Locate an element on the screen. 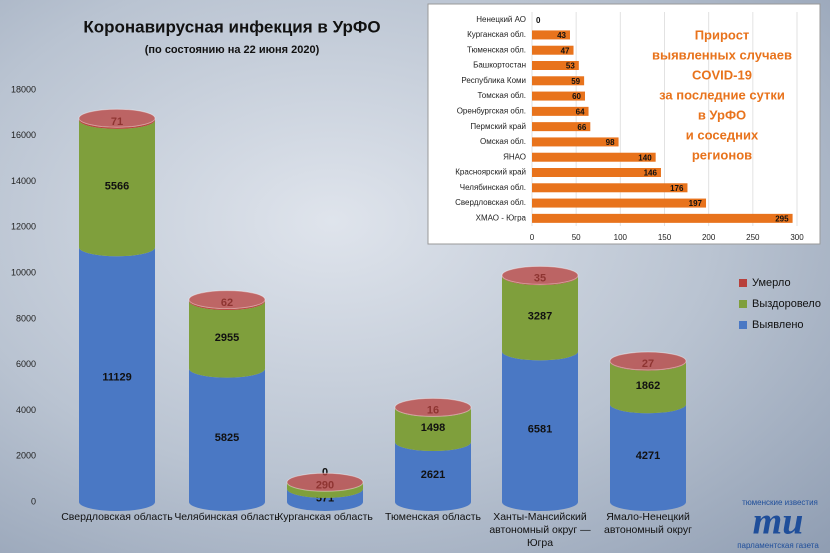  y-tick-label: Республика Коми is located at coordinates (493, 80).